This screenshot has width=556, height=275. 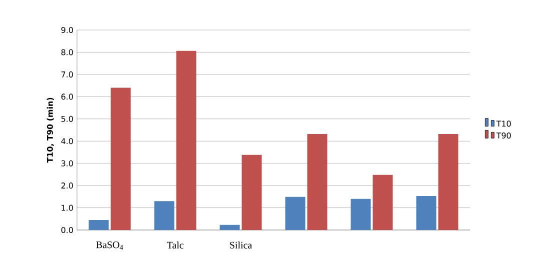 What do you see at coordinates (175, 245) in the screenshot?
I see `x-tick-label: Talc` at bounding box center [175, 245].